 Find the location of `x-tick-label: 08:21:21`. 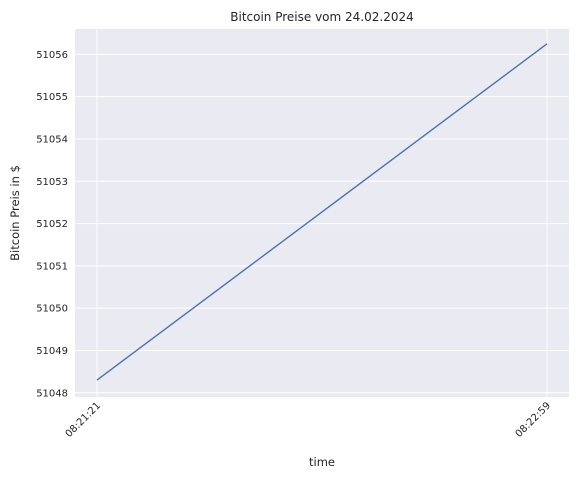

x-tick-label: 08:21:21 is located at coordinates (84, 420).